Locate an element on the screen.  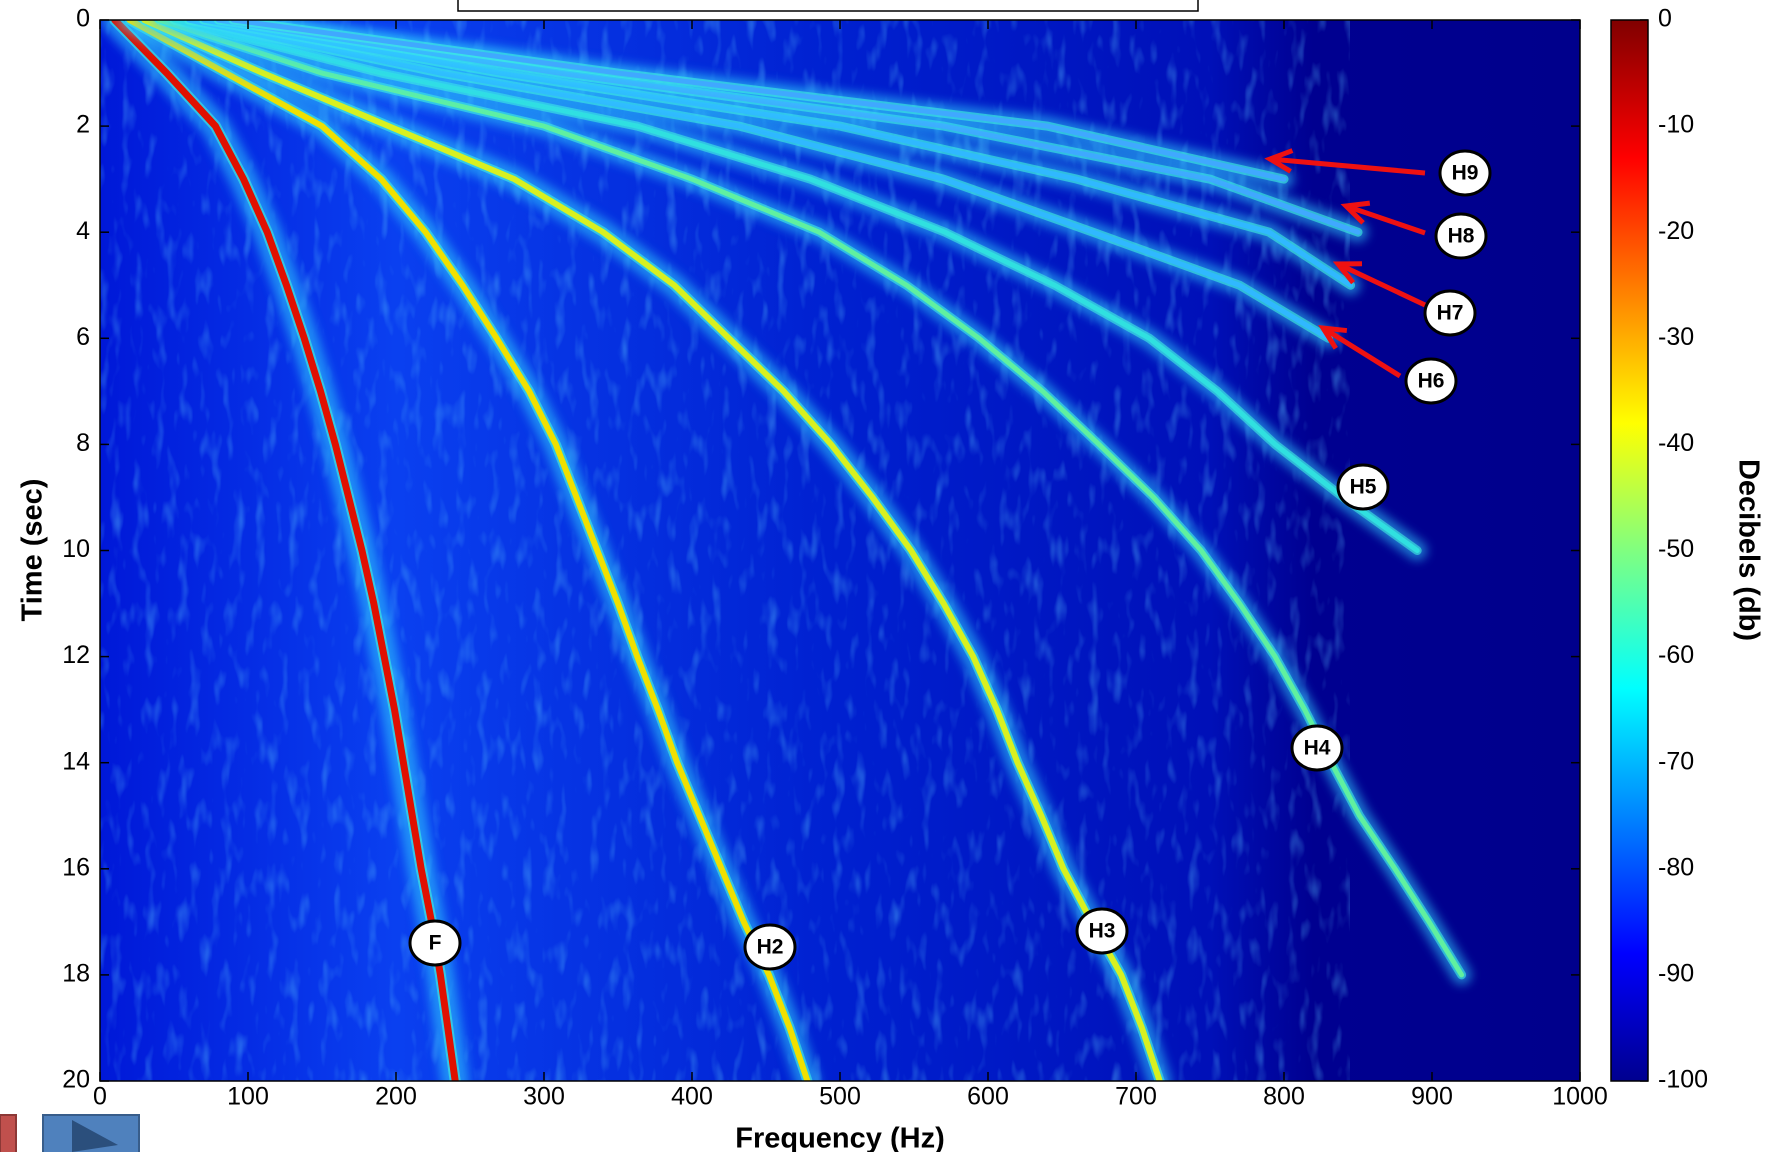
play-button is located at coordinates (91, 1135).